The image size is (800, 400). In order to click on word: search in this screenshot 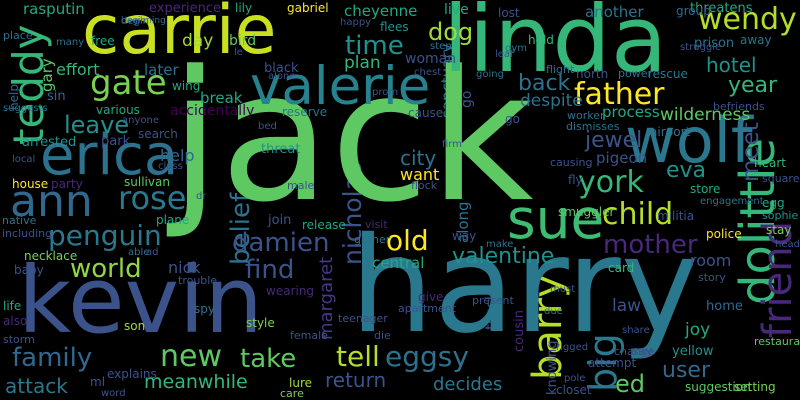, I will do `click(158, 134)`.